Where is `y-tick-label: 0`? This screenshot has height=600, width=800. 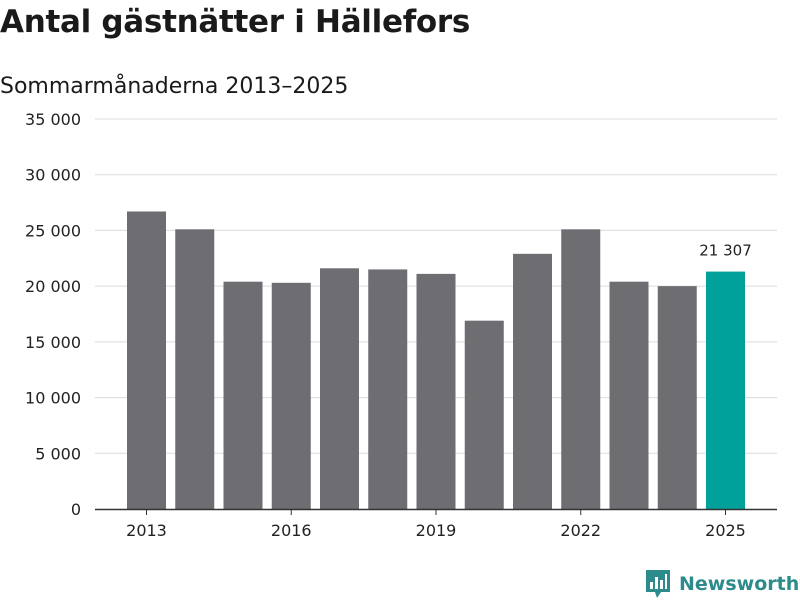 y-tick-label: 0 is located at coordinates (76, 509).